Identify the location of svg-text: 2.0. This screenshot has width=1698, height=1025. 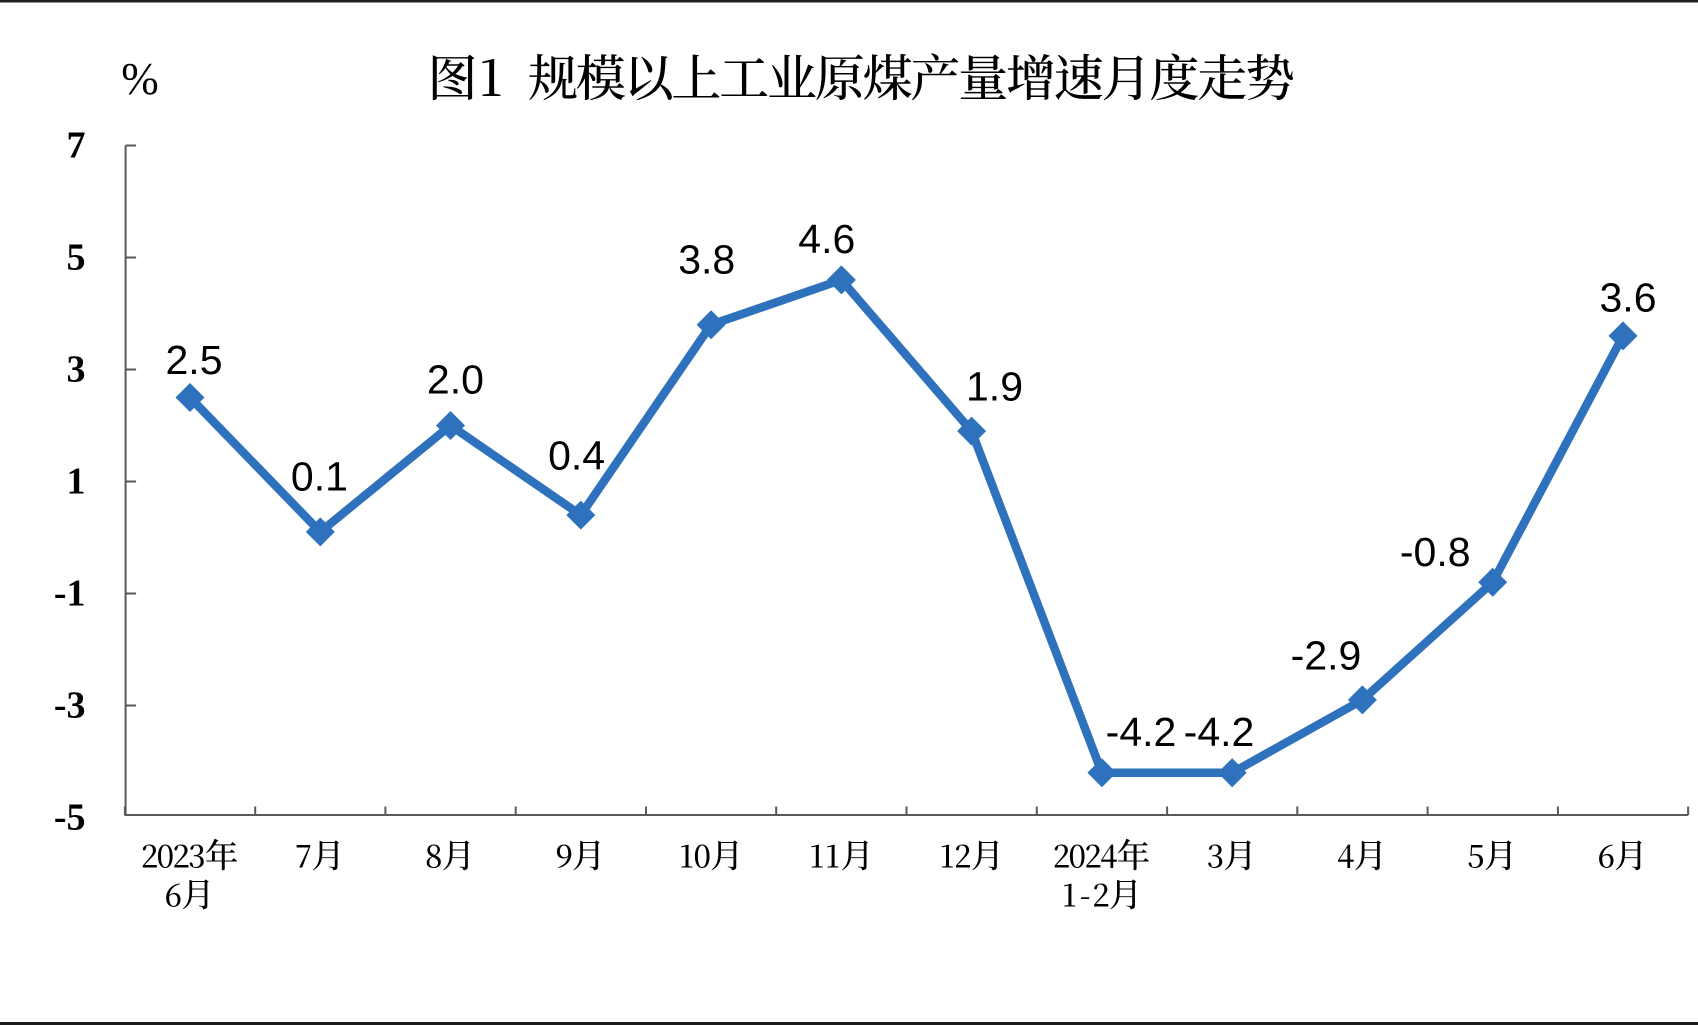
(455, 380).